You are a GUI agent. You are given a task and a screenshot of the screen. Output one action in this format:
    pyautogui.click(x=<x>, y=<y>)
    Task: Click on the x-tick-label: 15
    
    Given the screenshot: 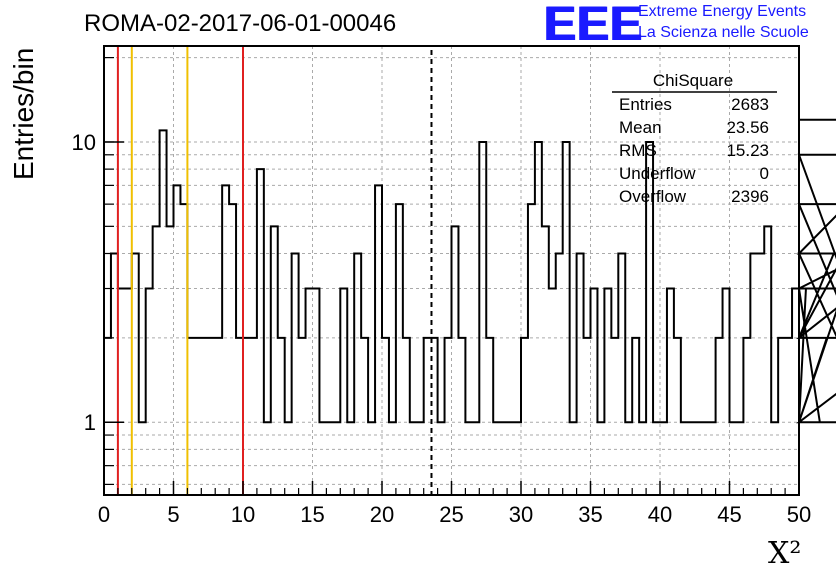 What is the action you would take?
    pyautogui.click(x=312, y=514)
    